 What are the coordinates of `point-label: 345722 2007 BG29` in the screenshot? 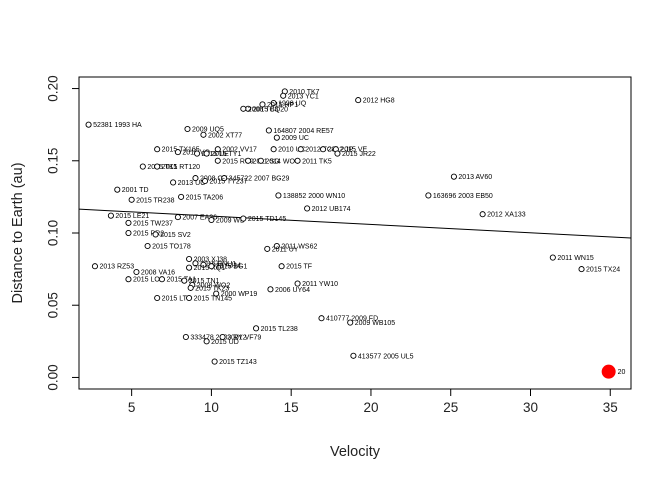 It's located at (259, 179).